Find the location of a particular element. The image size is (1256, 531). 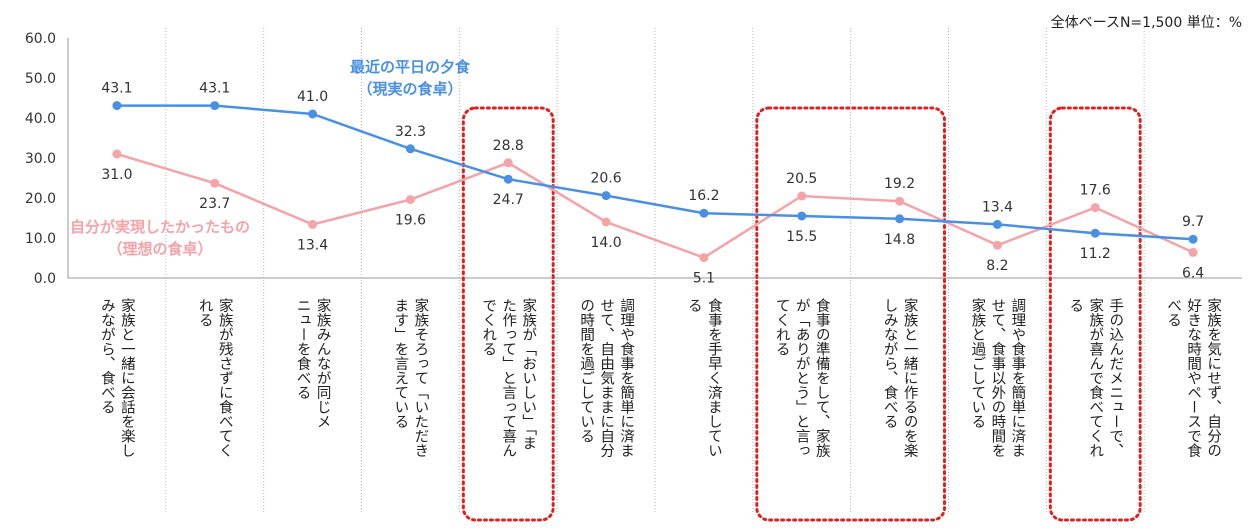

x-tick-label: 家族と過ごしている is located at coordinates (977, 363).